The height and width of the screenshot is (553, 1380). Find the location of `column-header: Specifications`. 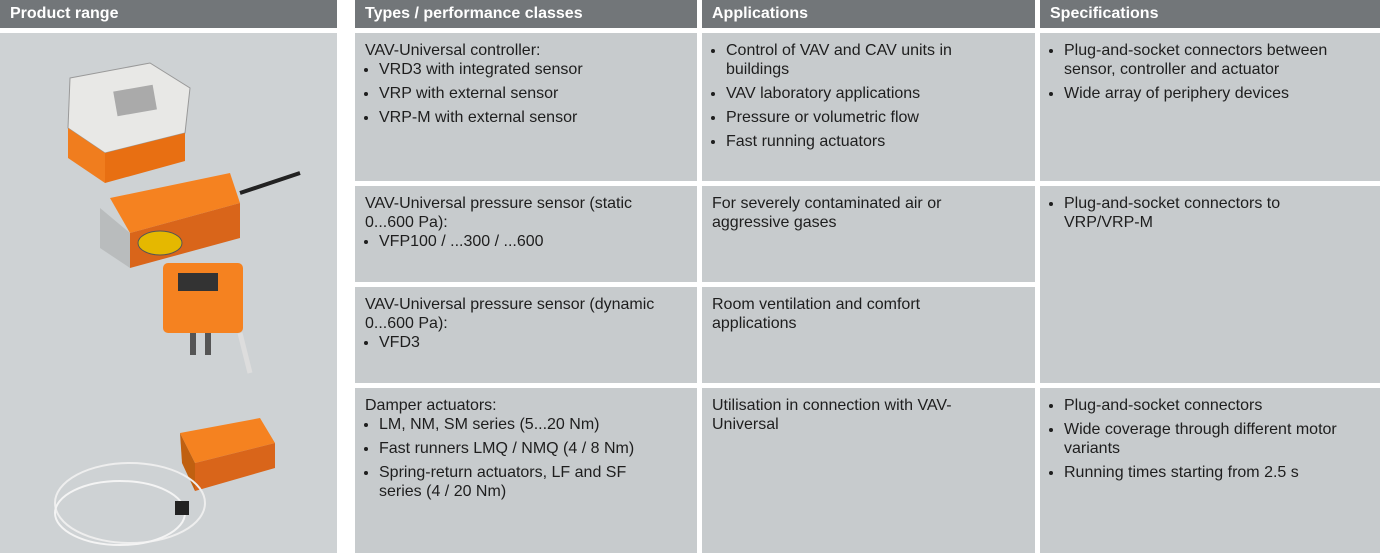

column-header: Specifications is located at coordinates (1210, 14).